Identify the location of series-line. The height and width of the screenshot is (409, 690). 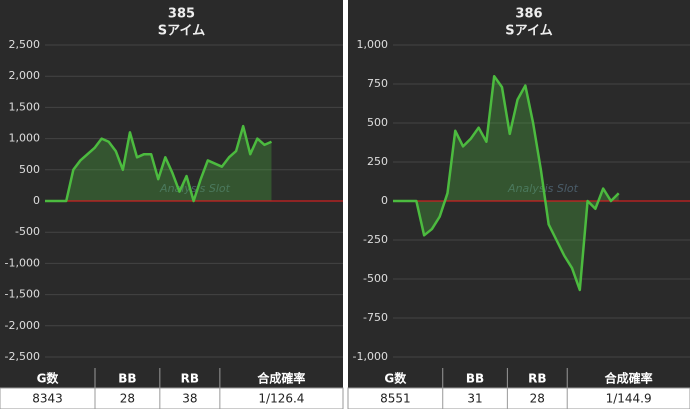
(158, 163).